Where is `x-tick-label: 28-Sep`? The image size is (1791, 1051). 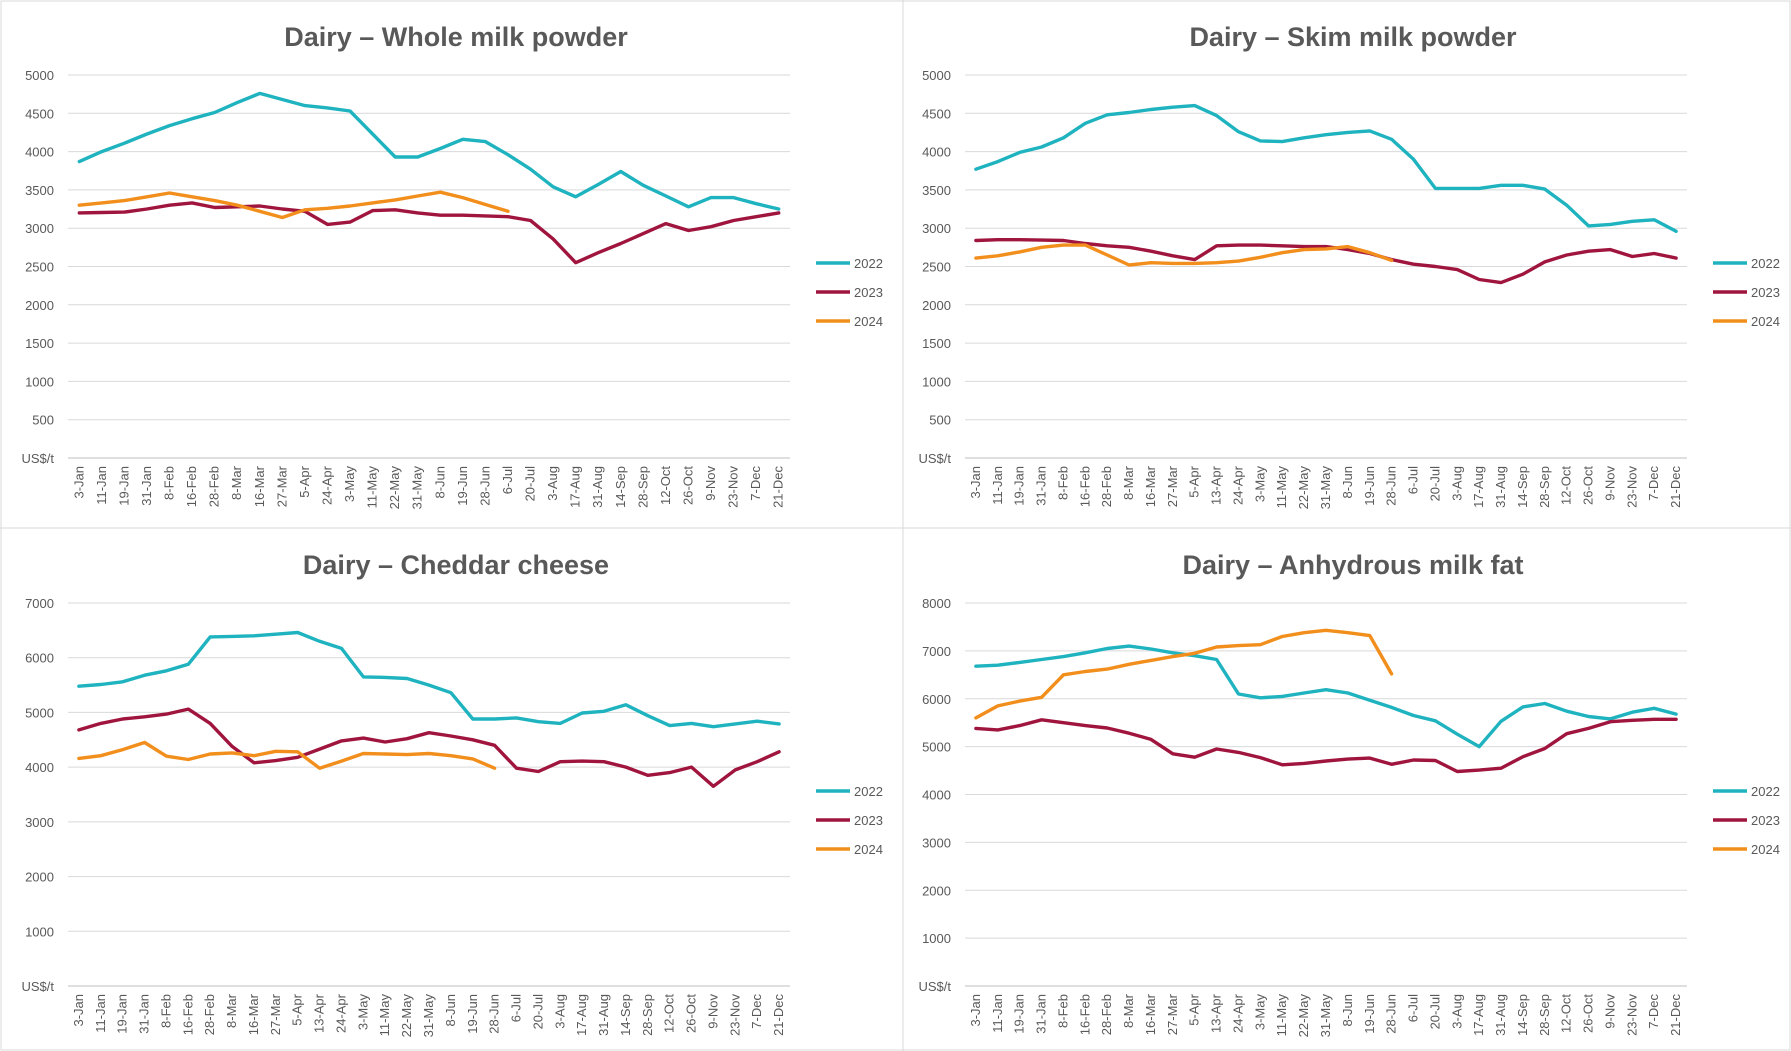 x-tick-label: 28-Sep is located at coordinates (642, 487).